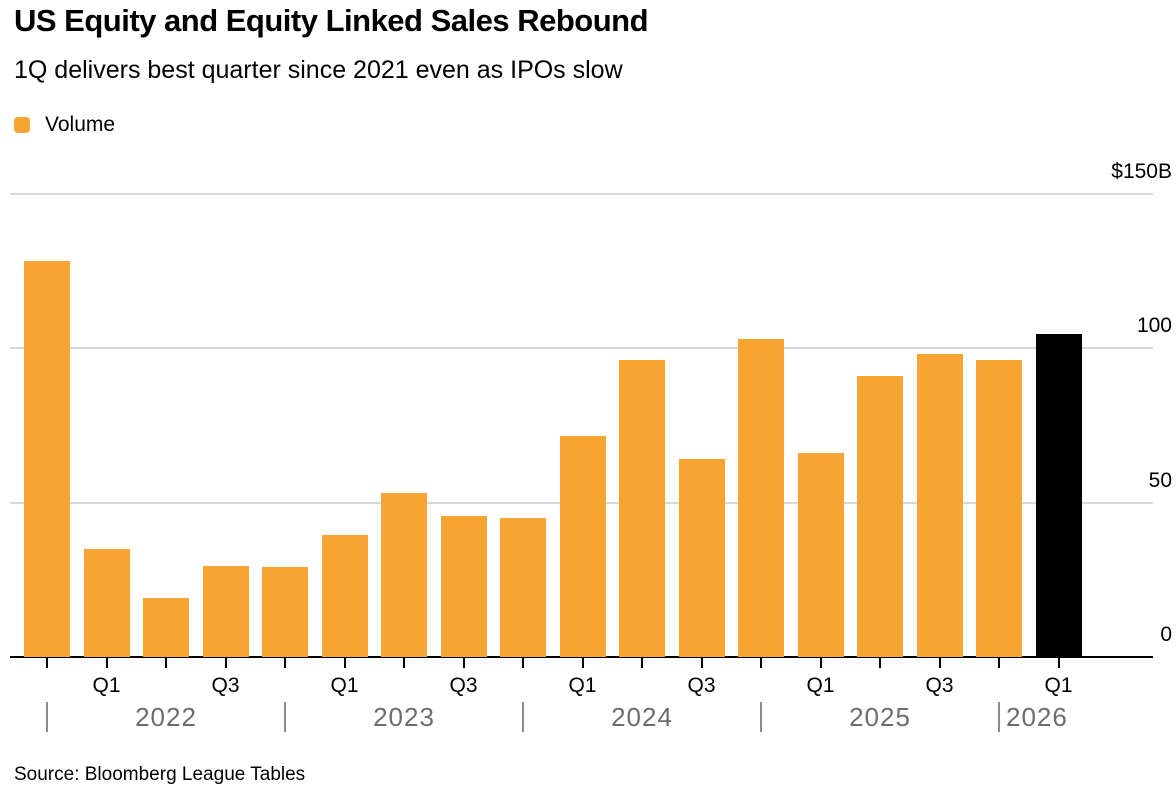 Image resolution: width=1176 pixels, height=798 pixels. I want to click on y-axis-label-0: 0, so click(1166, 634).